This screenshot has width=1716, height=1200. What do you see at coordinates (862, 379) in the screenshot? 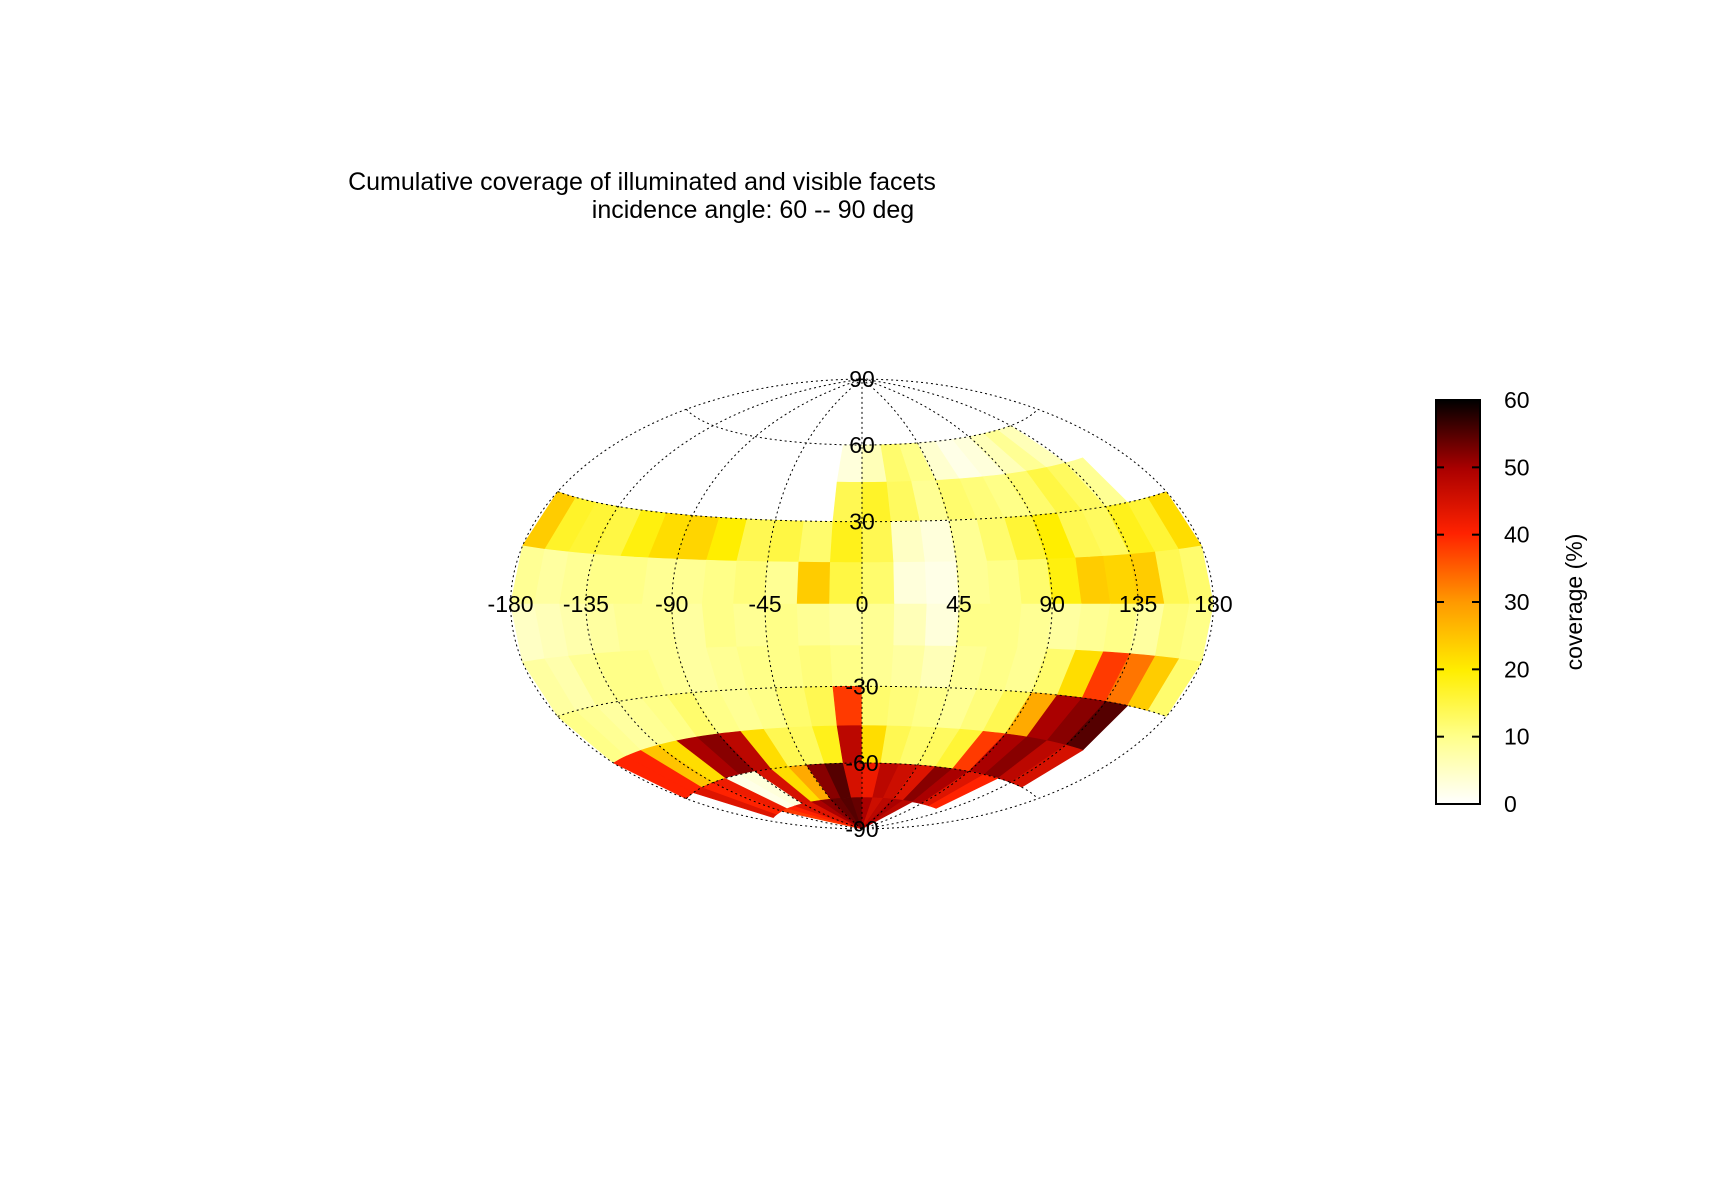
I see `y-tick-label: 90` at bounding box center [862, 379].